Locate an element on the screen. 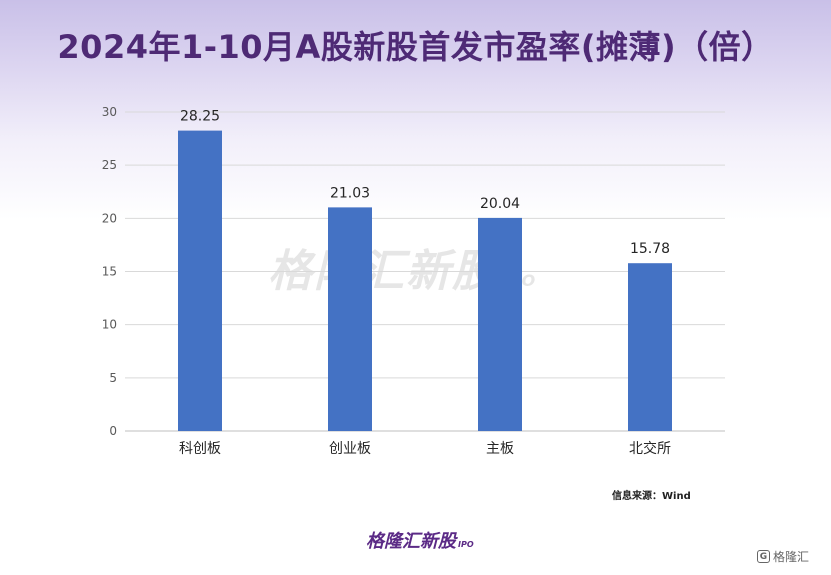 Image resolution: width=831 pixels, height=575 pixels. data-label: 15.78 is located at coordinates (650, 249).